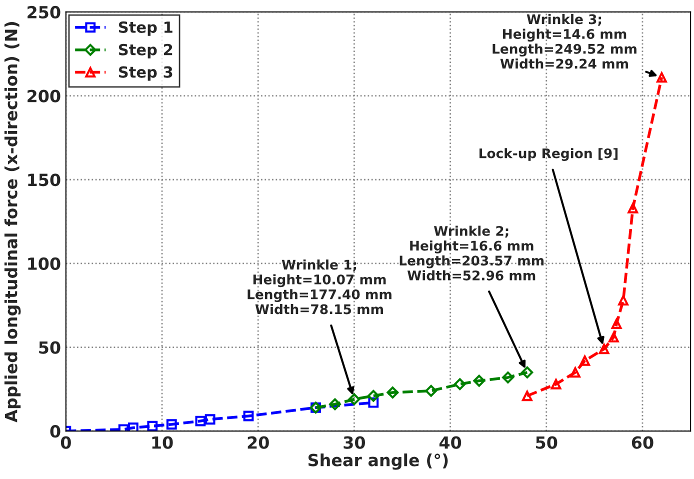  I want to click on legend-label: Step 1, so click(145, 28).